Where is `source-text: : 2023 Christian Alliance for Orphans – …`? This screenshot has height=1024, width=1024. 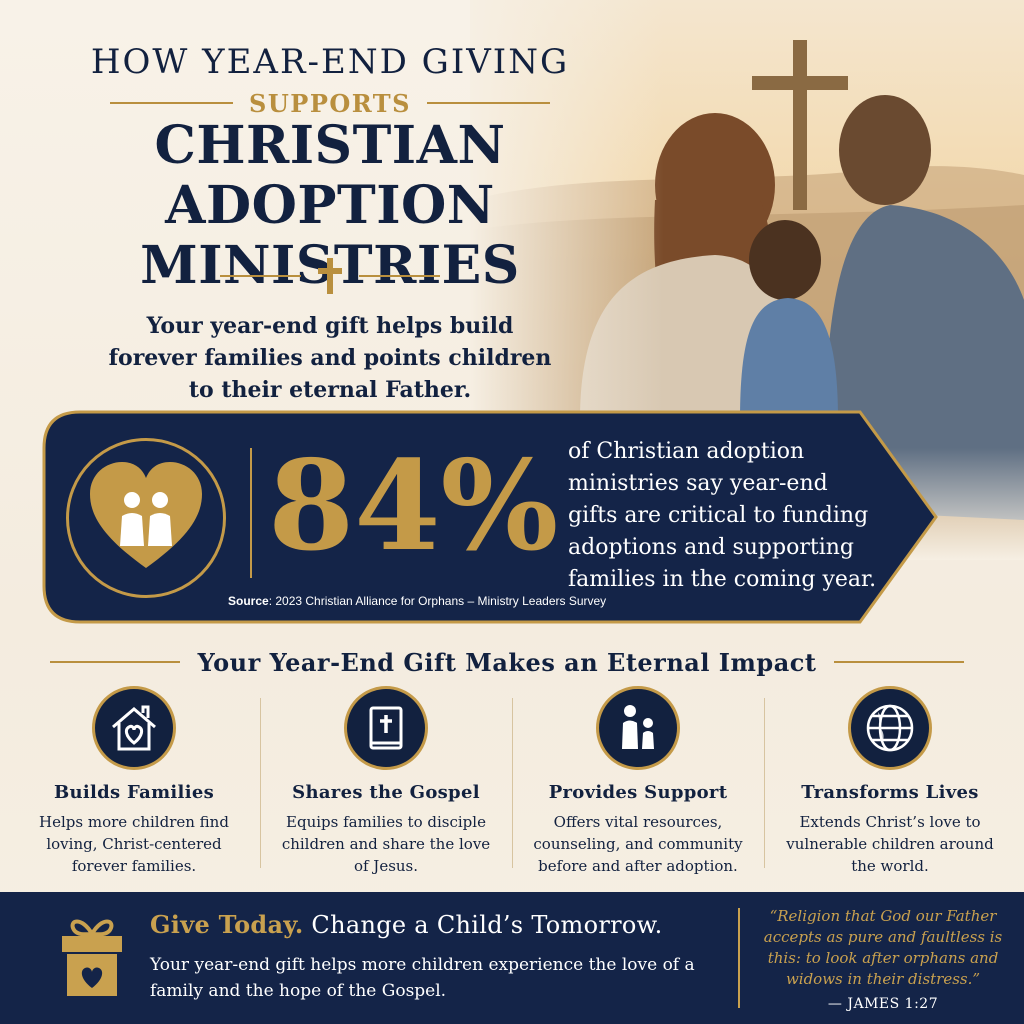 source-text: : 2023 Christian Alliance for Orphans – … is located at coordinates (437, 601).